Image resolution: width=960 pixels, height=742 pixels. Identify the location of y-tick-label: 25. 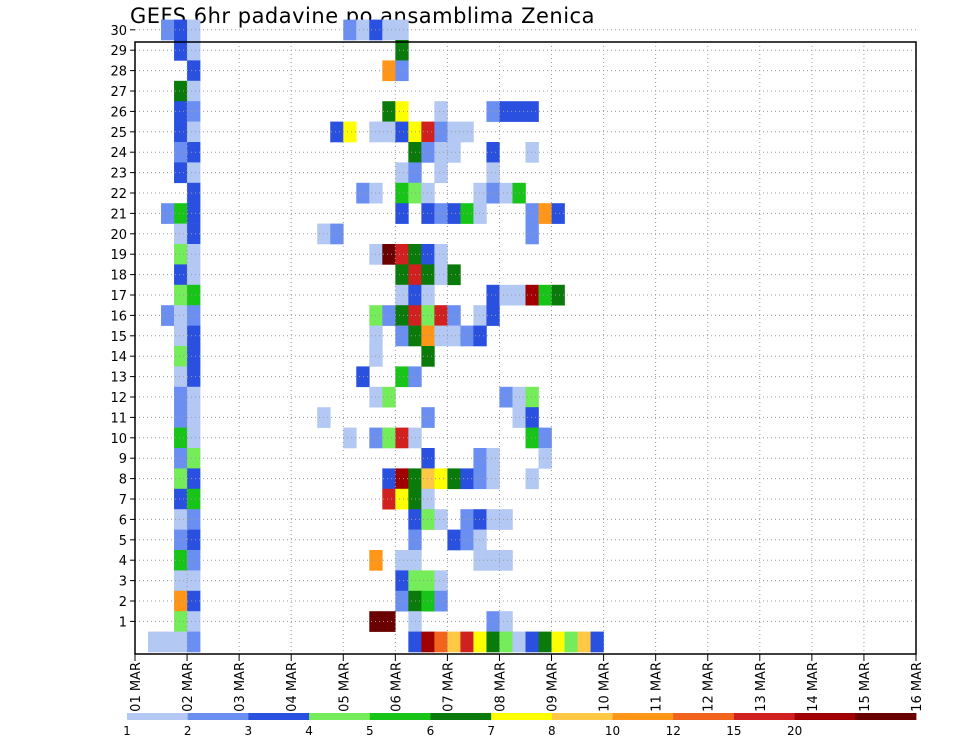
(118, 133).